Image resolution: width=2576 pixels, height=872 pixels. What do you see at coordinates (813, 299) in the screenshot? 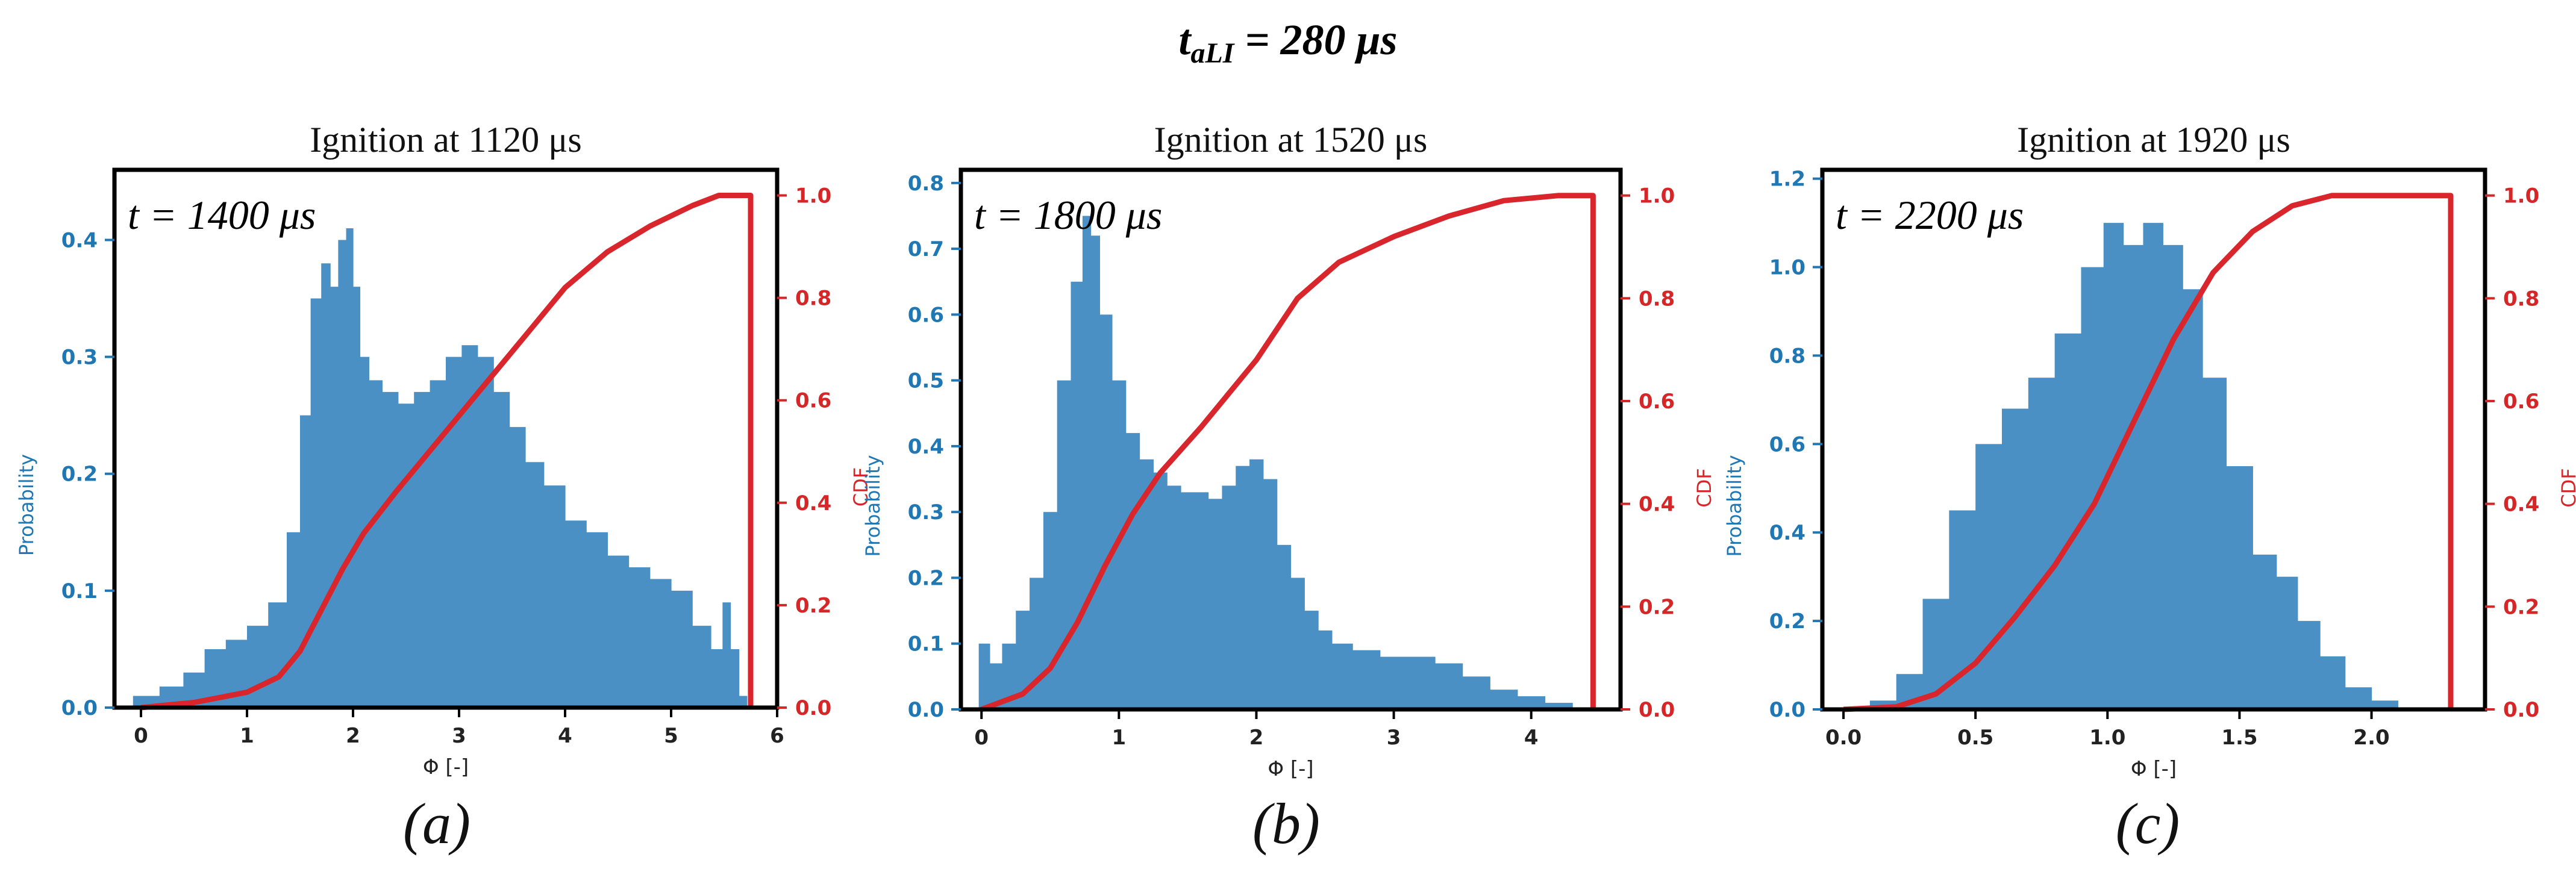
I see `y2-tick-label: 0.8` at bounding box center [813, 299].